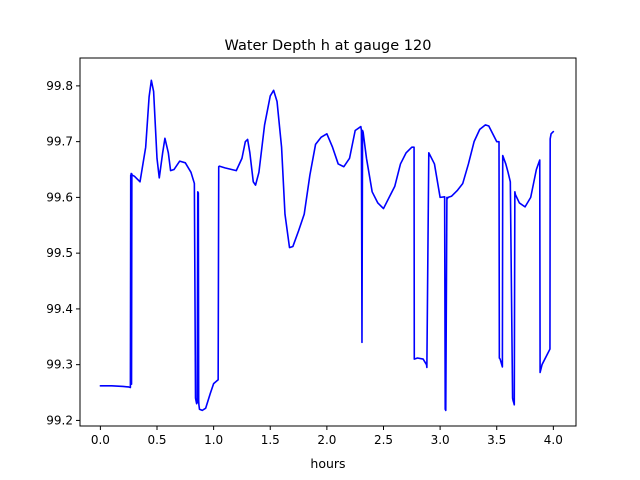 This screenshot has width=640, height=480. I want to click on x-tick-label: 0.0, so click(100, 440).